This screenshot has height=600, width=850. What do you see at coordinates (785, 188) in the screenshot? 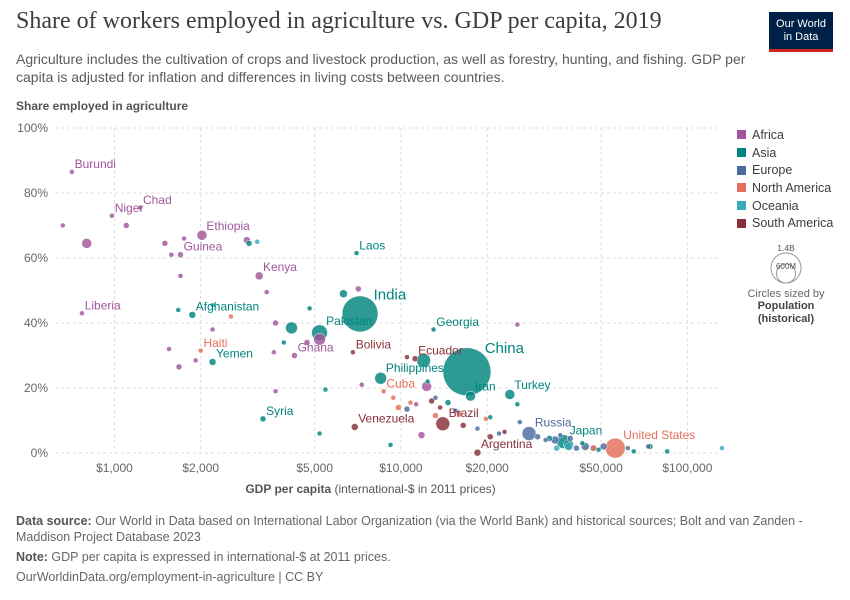
I see `legend-item-north-america: North America` at bounding box center [785, 188].